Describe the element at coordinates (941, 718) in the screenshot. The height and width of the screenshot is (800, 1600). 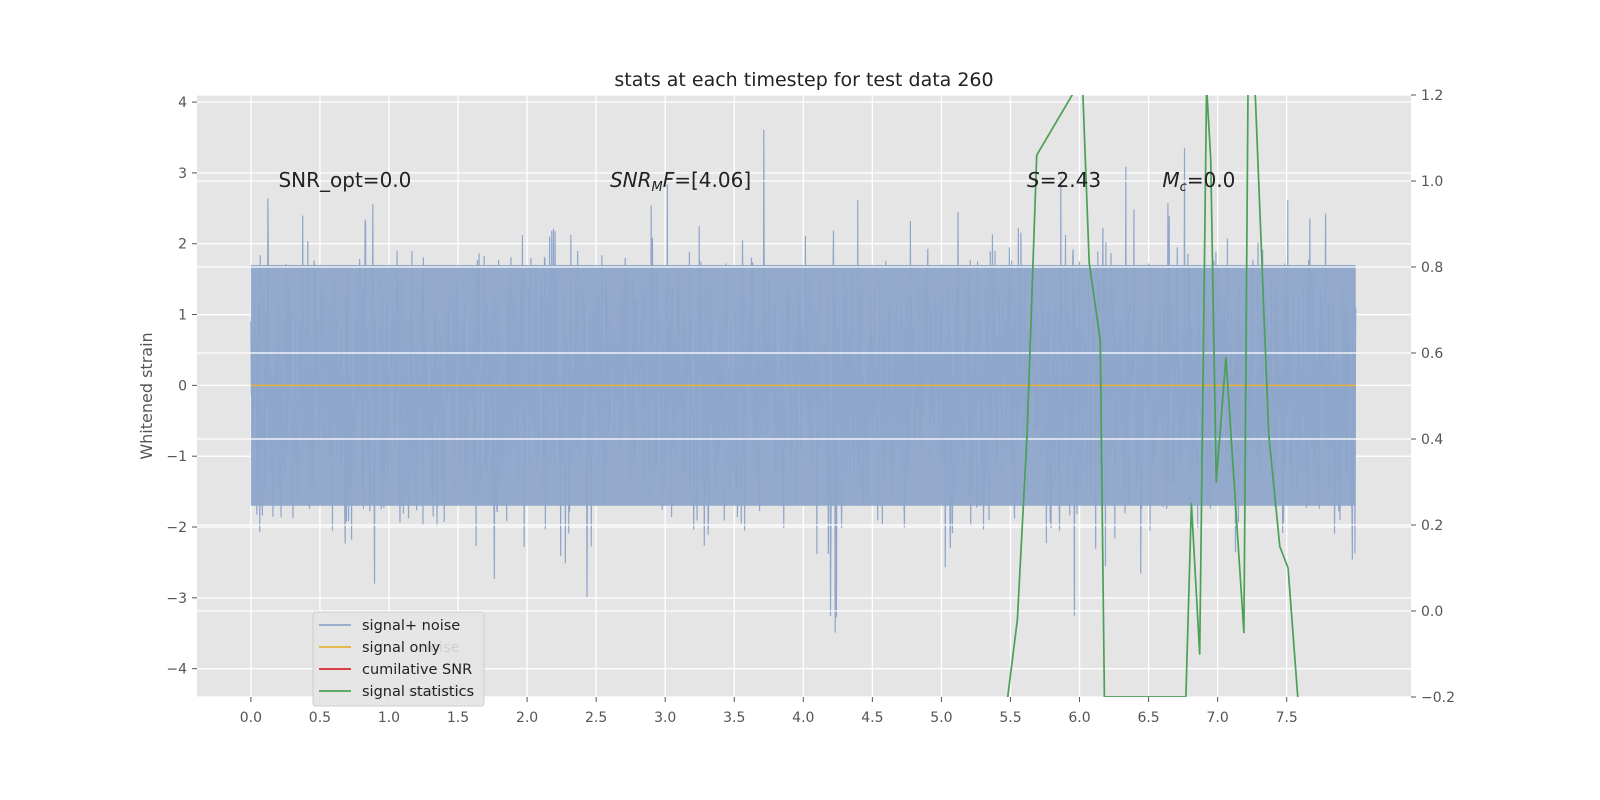
I see `x-tick-label: 5.0` at that location.